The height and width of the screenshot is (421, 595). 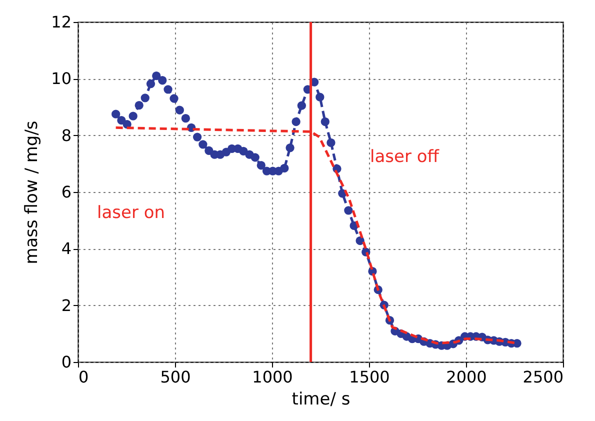 I want to click on x-tick-label: 2500, so click(x=543, y=377).